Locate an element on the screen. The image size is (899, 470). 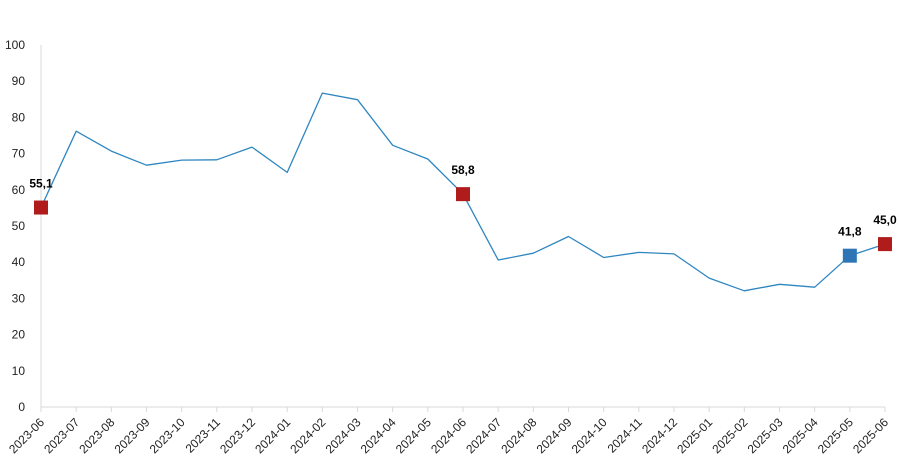
y-tick-label: 100 is located at coordinates (15, 45).